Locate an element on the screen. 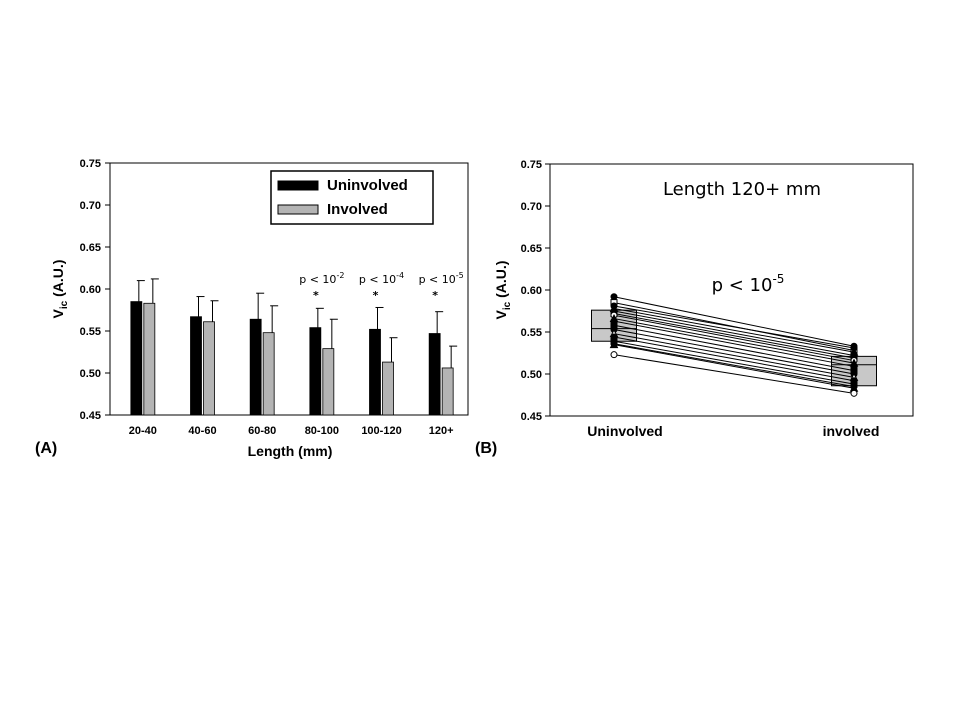  x-tick-label: Uninvolved is located at coordinates (624, 431).